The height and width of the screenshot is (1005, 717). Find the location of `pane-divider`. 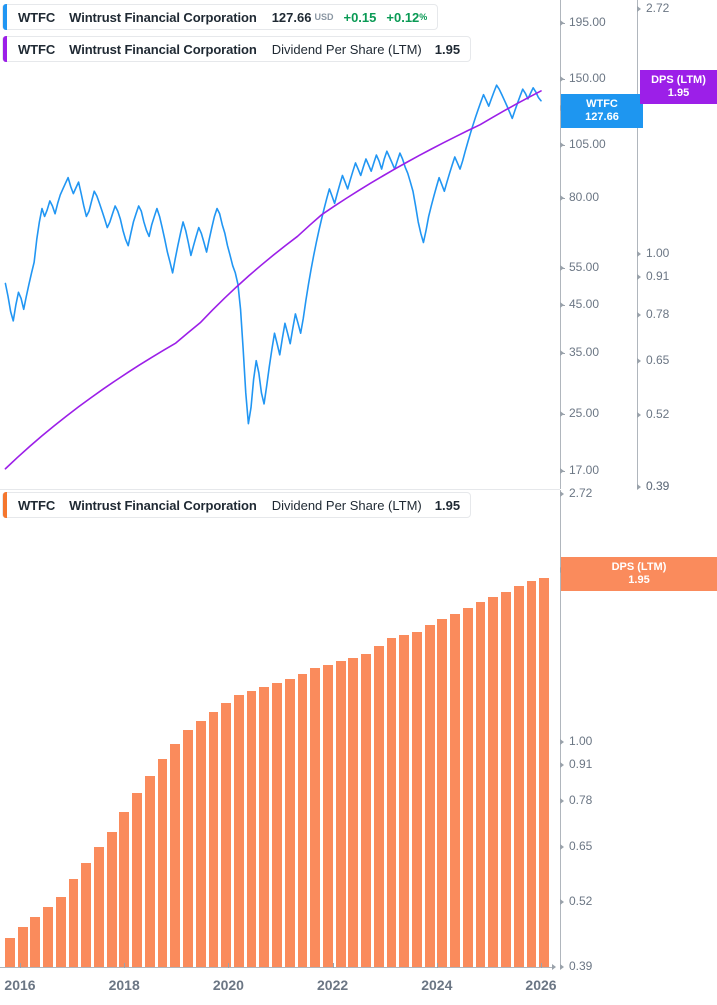

pane-divider is located at coordinates (280, 489).